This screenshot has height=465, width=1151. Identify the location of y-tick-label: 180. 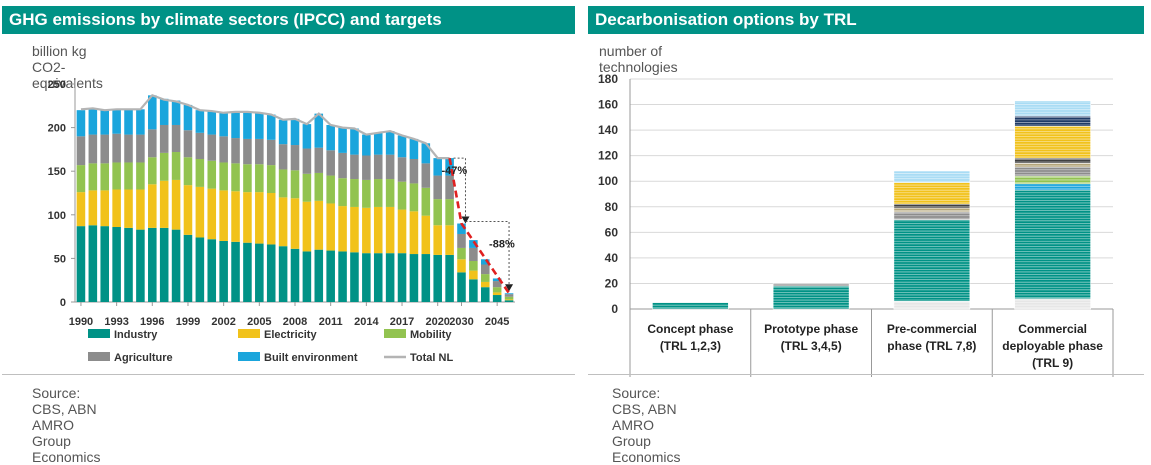
(608, 79).